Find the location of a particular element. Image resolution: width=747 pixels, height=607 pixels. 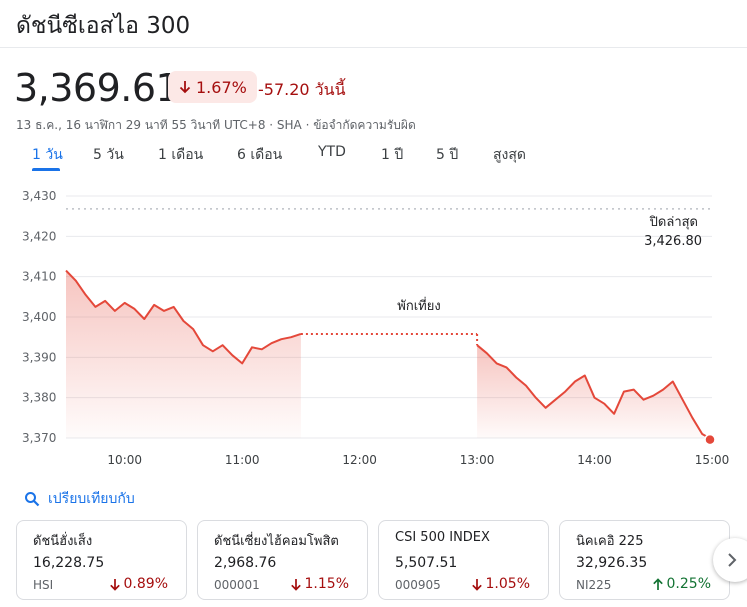

chevron-right-icon is located at coordinates (732, 560).